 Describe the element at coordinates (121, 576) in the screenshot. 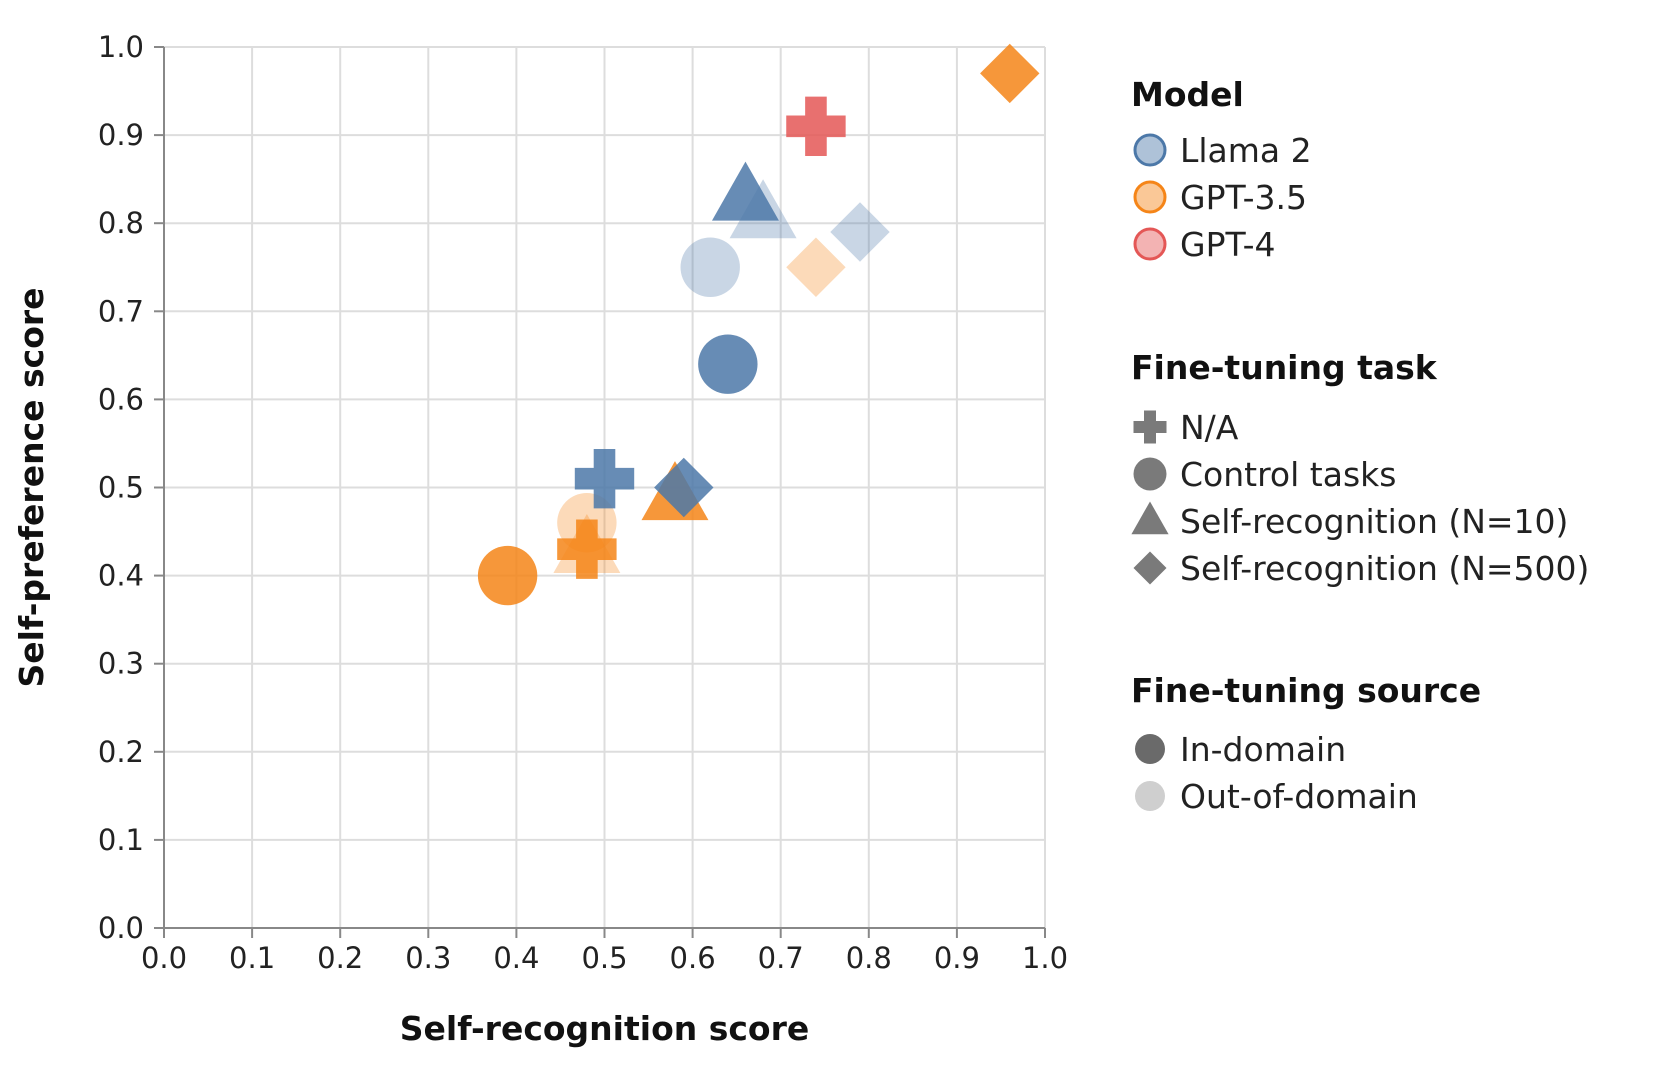

I see `y-tick-label: 0.4` at that location.